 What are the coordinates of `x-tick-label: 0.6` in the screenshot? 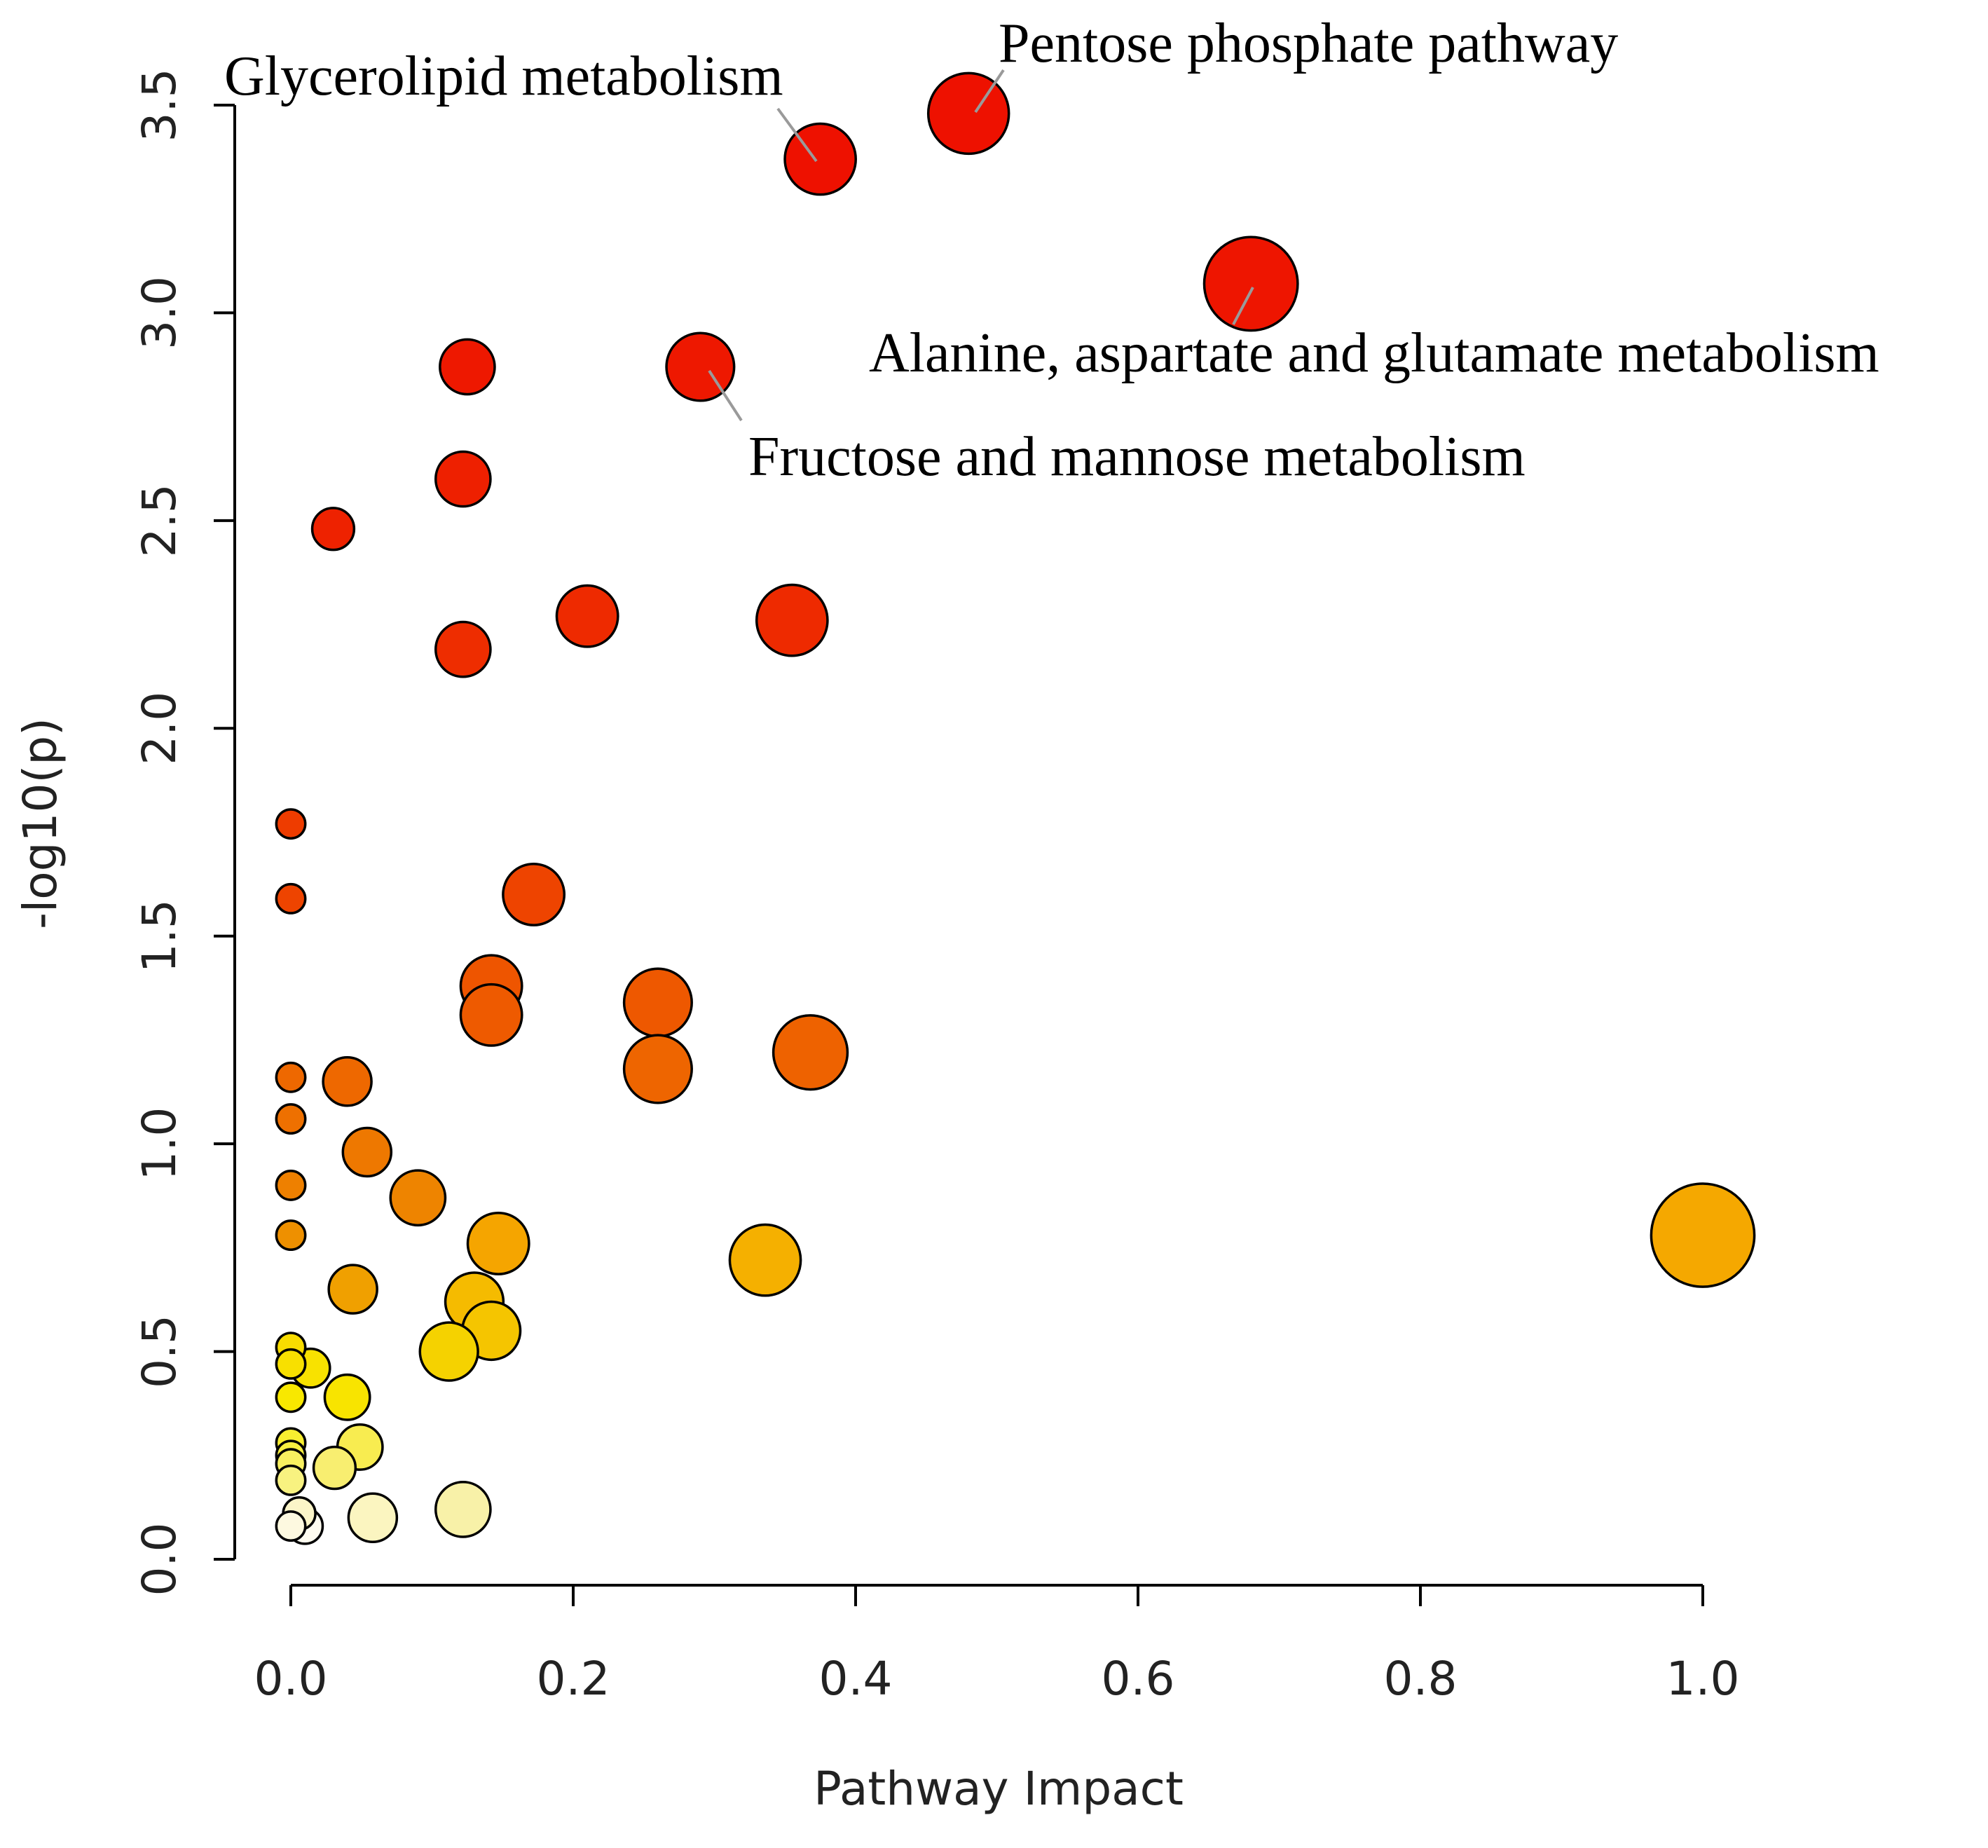 It's located at (1138, 1679).